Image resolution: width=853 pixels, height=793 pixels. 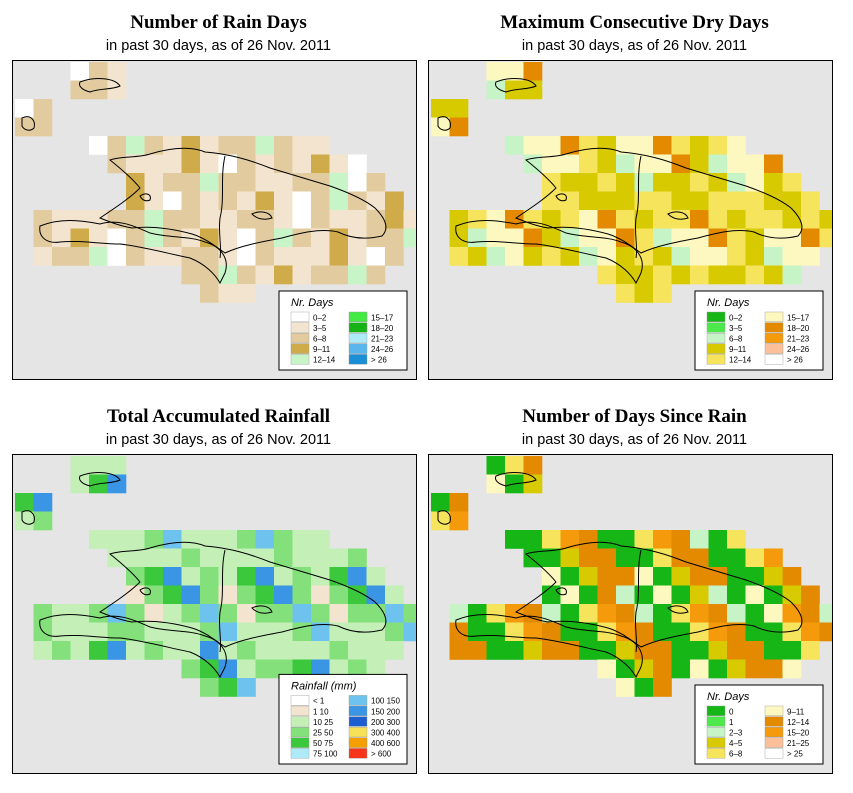 What do you see at coordinates (738, 349) in the screenshot?
I see `legend-label: 9–11` at bounding box center [738, 349].